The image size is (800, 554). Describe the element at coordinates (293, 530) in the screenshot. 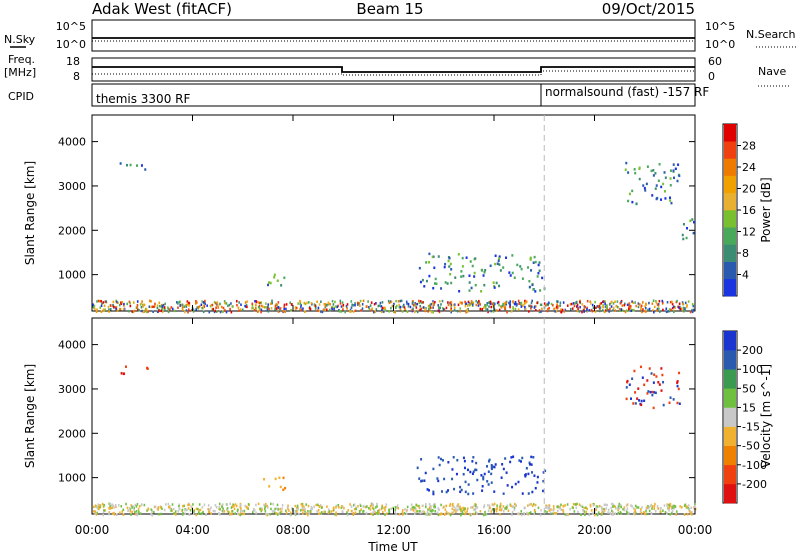

I see `x-tick-label: 08:00` at that location.